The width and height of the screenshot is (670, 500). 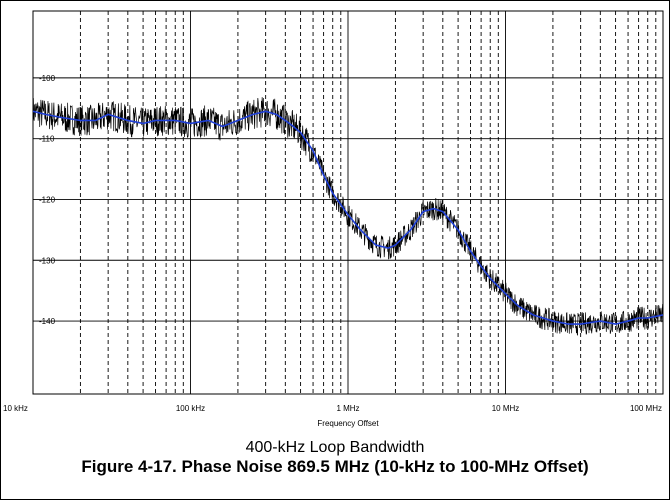 I want to click on x-tick-label: 10 MHz, so click(x=506, y=408).